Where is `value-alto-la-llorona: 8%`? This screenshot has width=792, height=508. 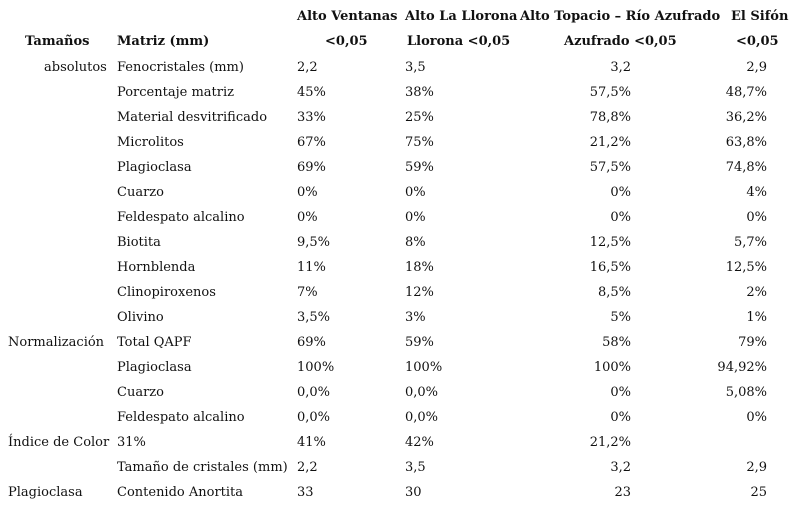 value-alto-la-llorona: 8% is located at coordinates (415, 242).